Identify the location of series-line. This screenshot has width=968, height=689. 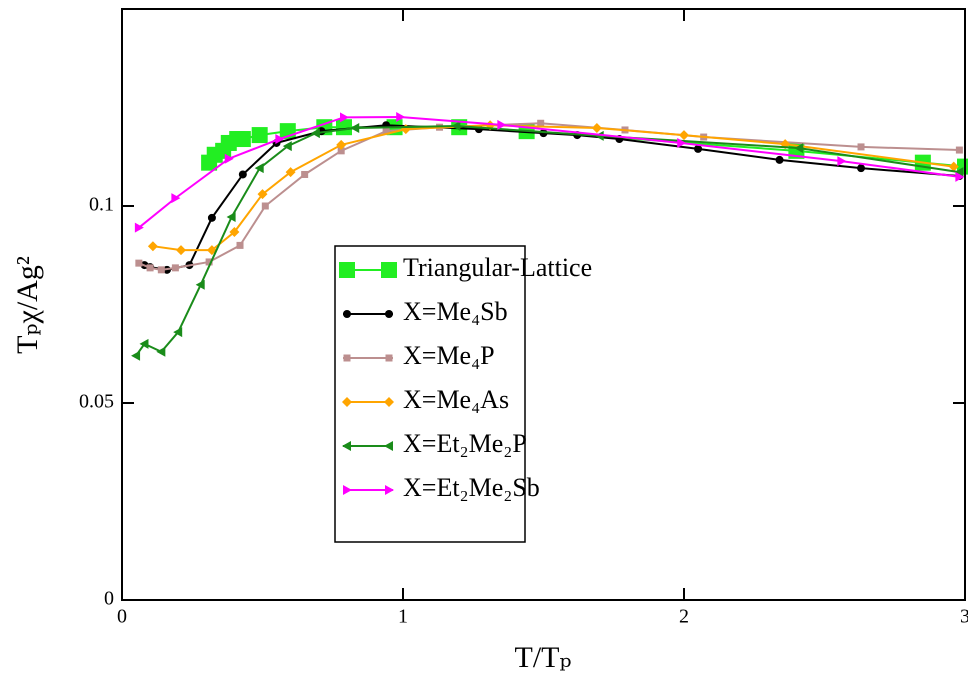
(549, 172).